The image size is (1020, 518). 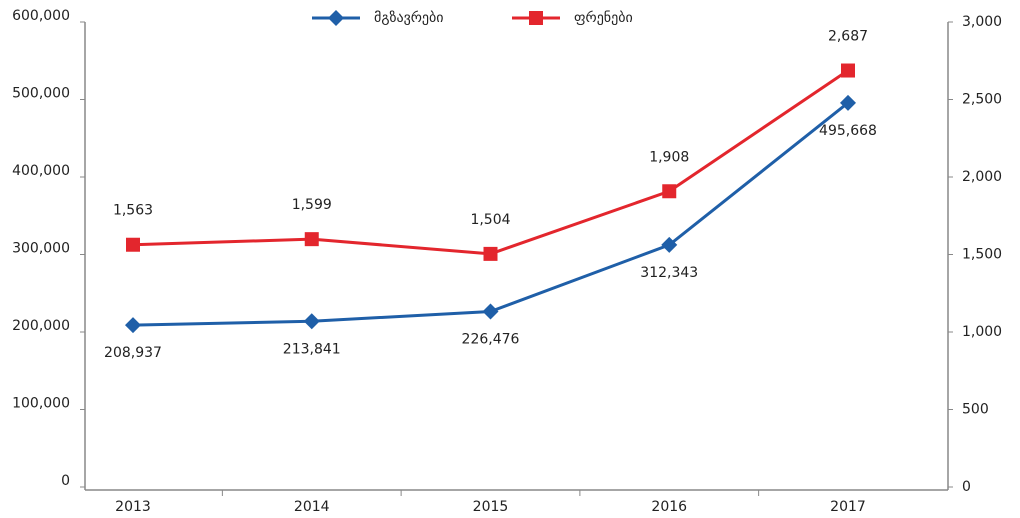 What do you see at coordinates (41, 326) in the screenshot?
I see `y-tick-label: 200,000` at bounding box center [41, 326].